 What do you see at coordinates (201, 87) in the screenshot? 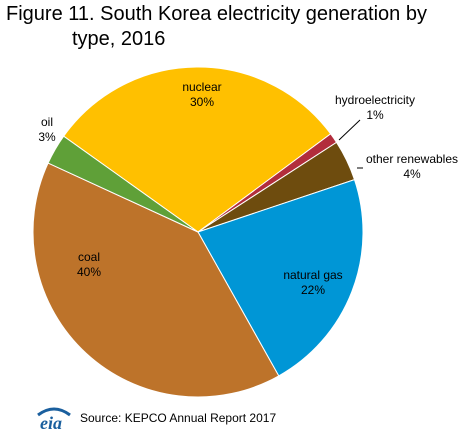
I see `slice-label-nuclear: nuclear` at bounding box center [201, 87].